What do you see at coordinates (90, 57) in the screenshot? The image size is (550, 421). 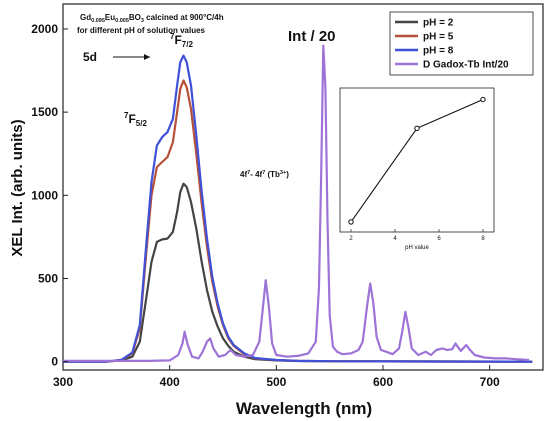 I see `annotation-5d: 5d` at bounding box center [90, 57].